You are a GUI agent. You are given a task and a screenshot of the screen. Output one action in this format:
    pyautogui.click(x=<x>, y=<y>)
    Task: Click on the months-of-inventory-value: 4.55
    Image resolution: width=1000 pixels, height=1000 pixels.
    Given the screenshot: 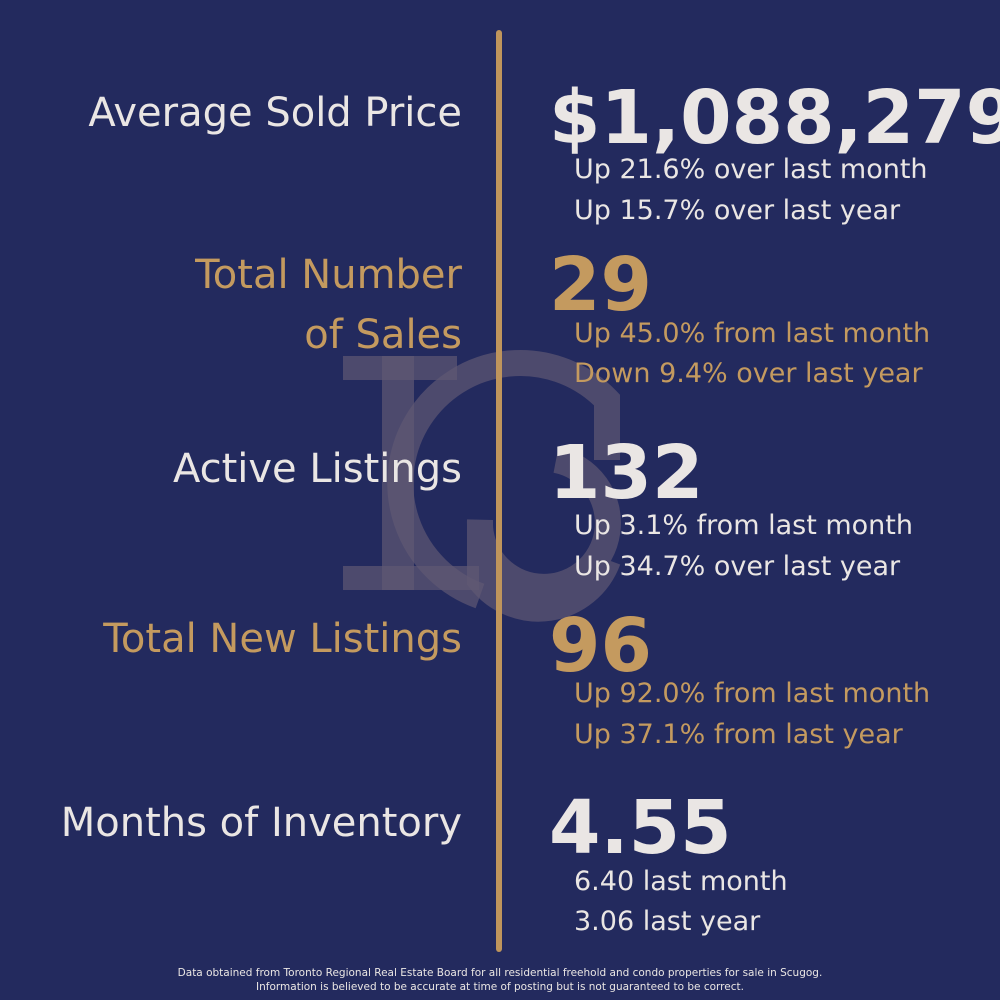 What is the action you would take?
    pyautogui.click(x=640, y=828)
    